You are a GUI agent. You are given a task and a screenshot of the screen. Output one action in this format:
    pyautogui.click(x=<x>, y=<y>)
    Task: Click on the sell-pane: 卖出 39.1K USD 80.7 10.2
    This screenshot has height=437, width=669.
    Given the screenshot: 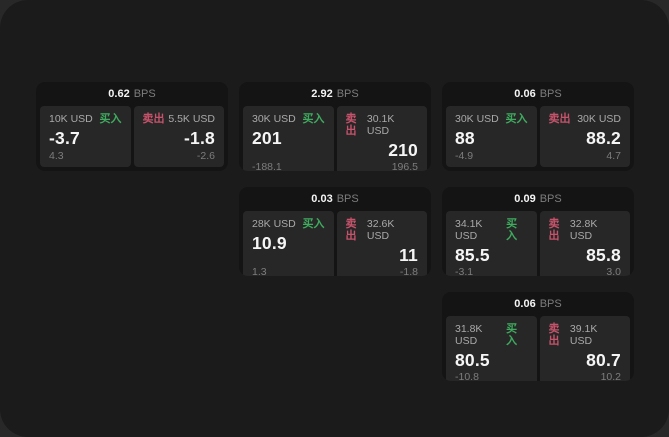 What is the action you would take?
    pyautogui.click(x=584, y=348)
    